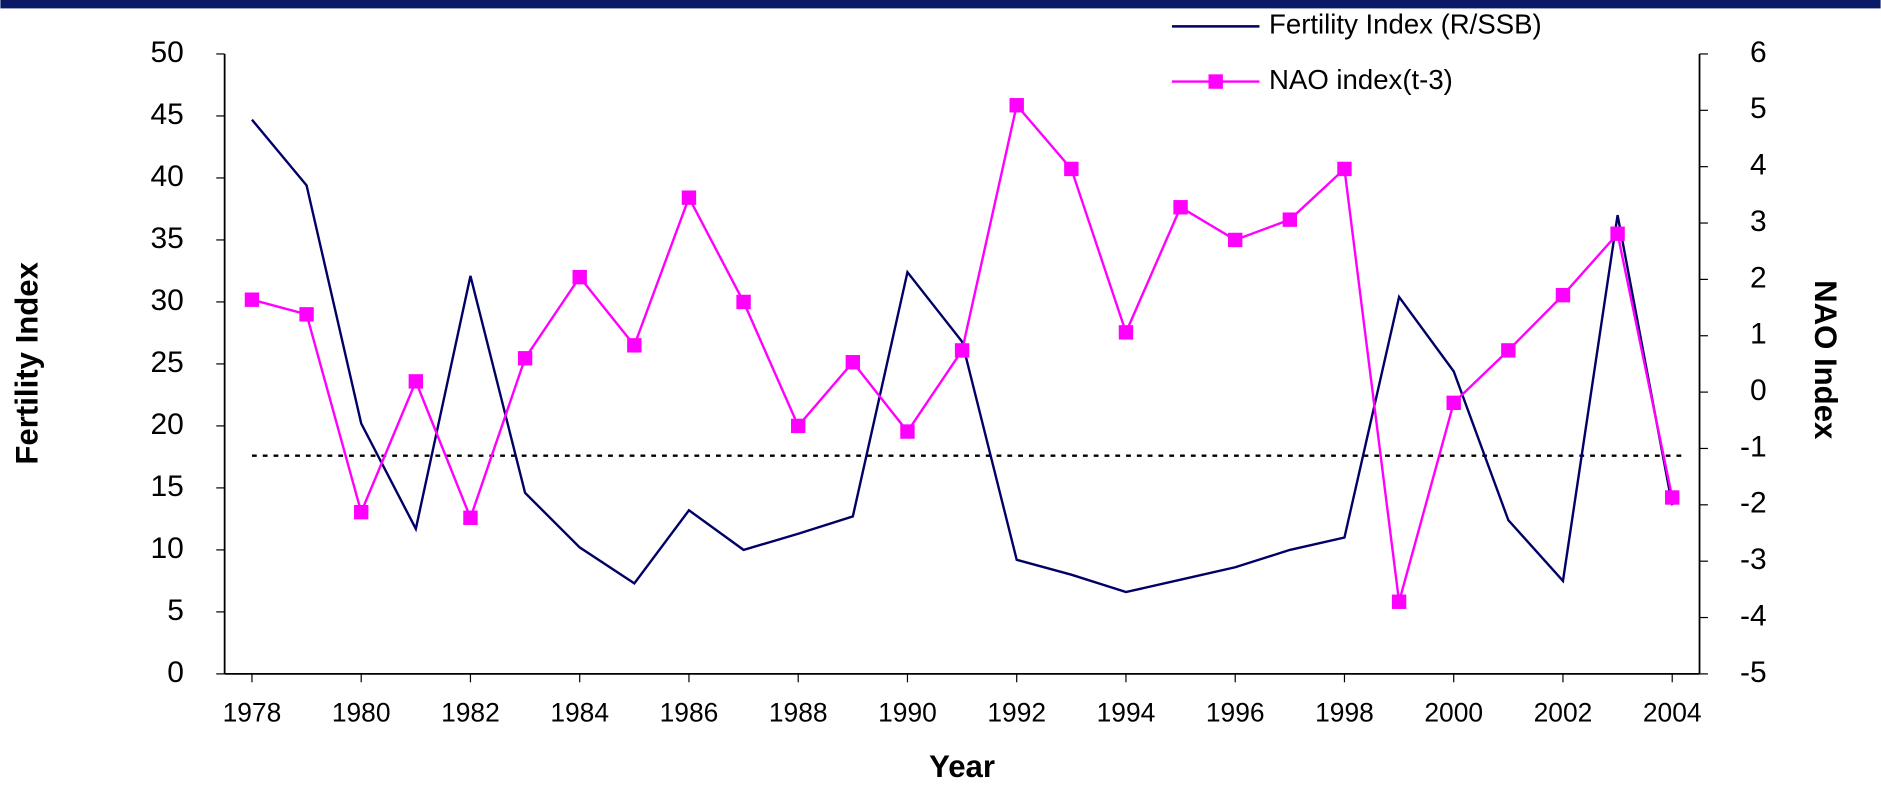 This screenshot has height=795, width=1881. Describe the element at coordinates (175, 610) in the screenshot. I see `y-tick-label: 5` at that location.